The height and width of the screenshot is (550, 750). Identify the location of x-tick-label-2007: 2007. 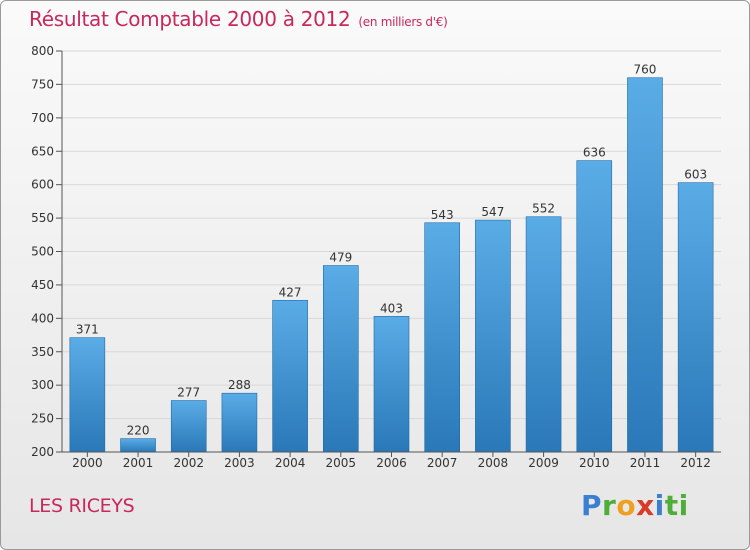
(442, 463).